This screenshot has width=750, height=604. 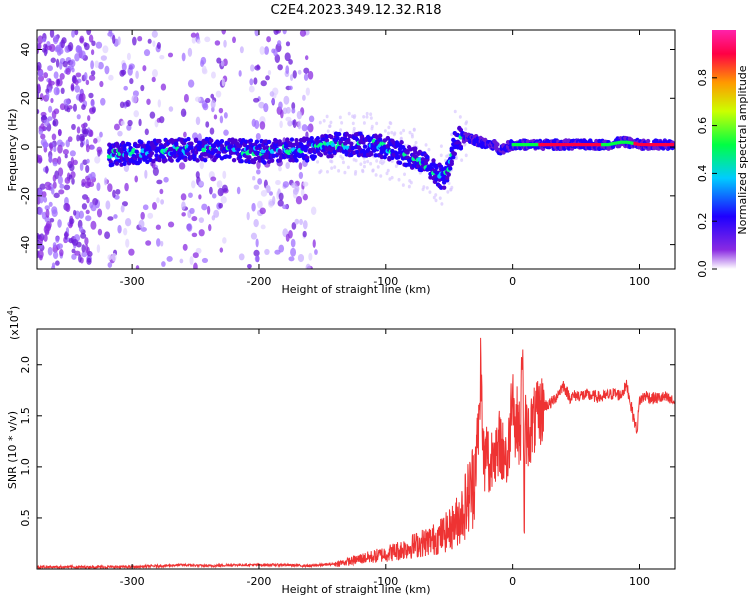 What do you see at coordinates (25, 467) in the screenshot?
I see `snr-y-tick-label: 1.0` at bounding box center [25, 467].